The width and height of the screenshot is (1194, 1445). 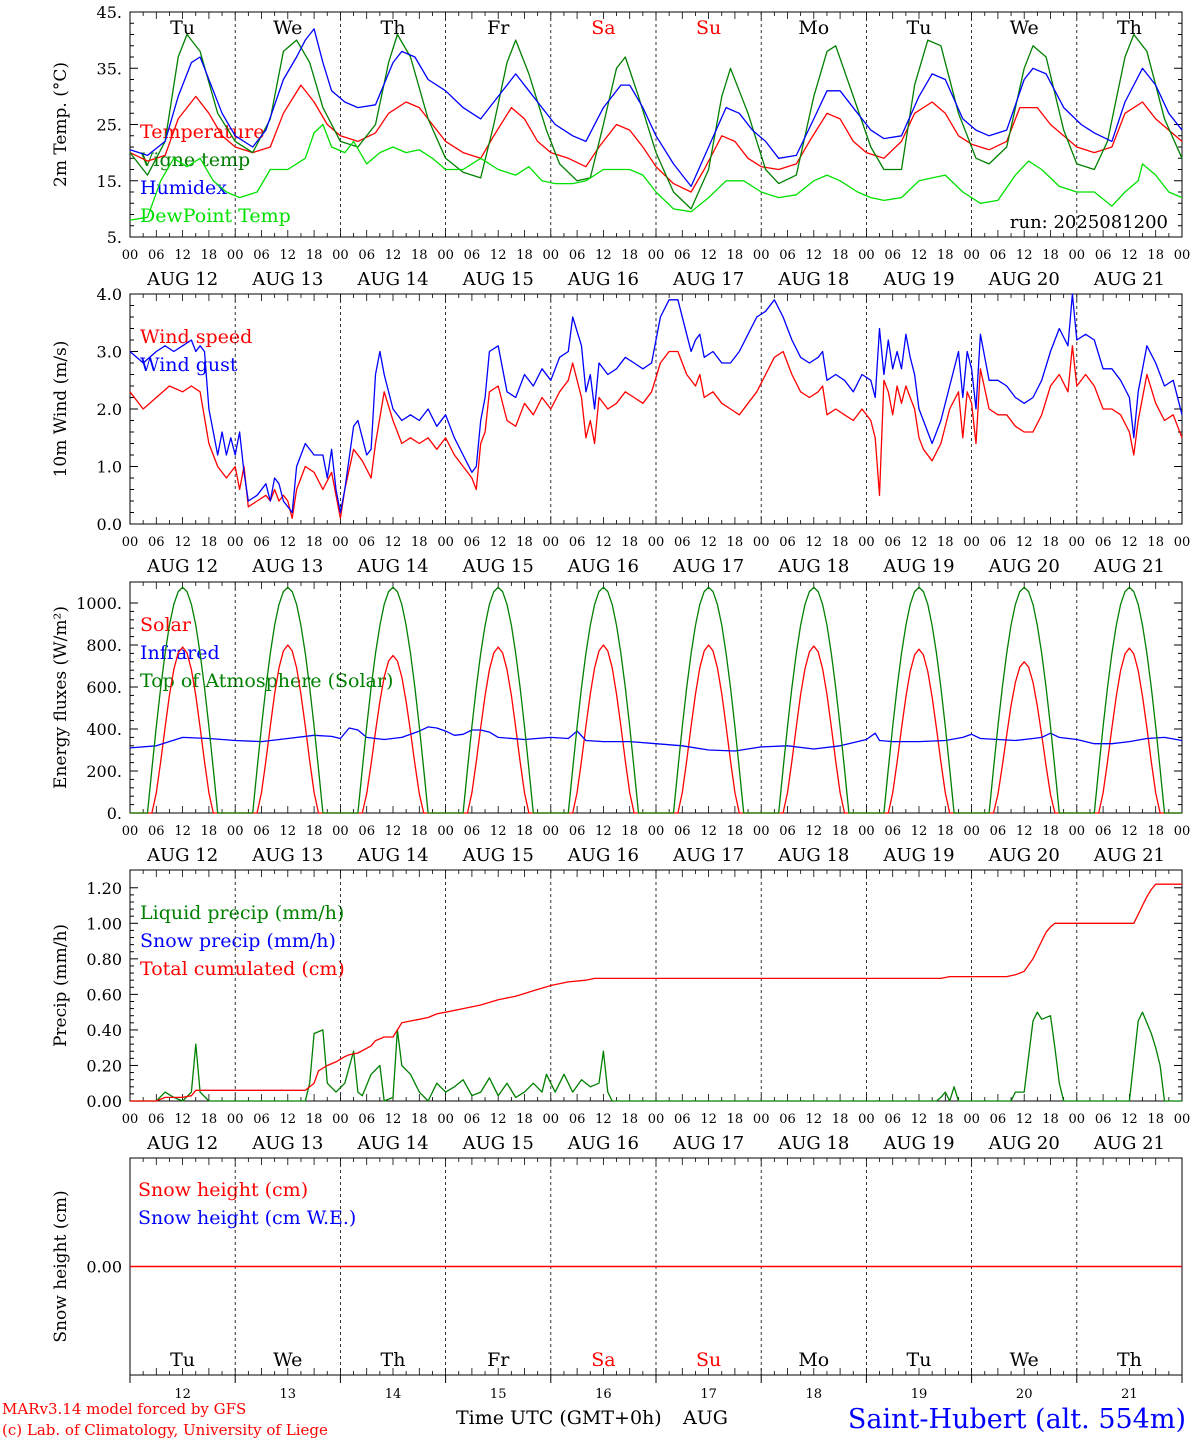 I want to click on wind-axis-label: 10m Wind (m/s), so click(x=61, y=409).